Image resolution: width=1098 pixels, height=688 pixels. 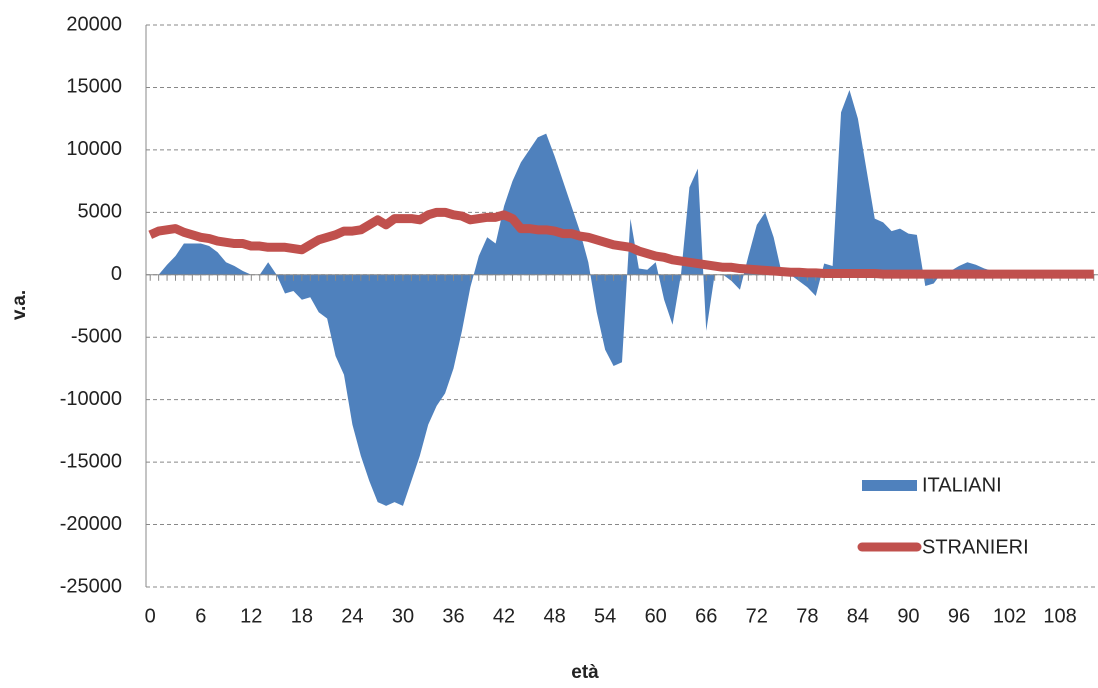 What do you see at coordinates (605, 616) in the screenshot?
I see `x-tick-label: 54` at bounding box center [605, 616].